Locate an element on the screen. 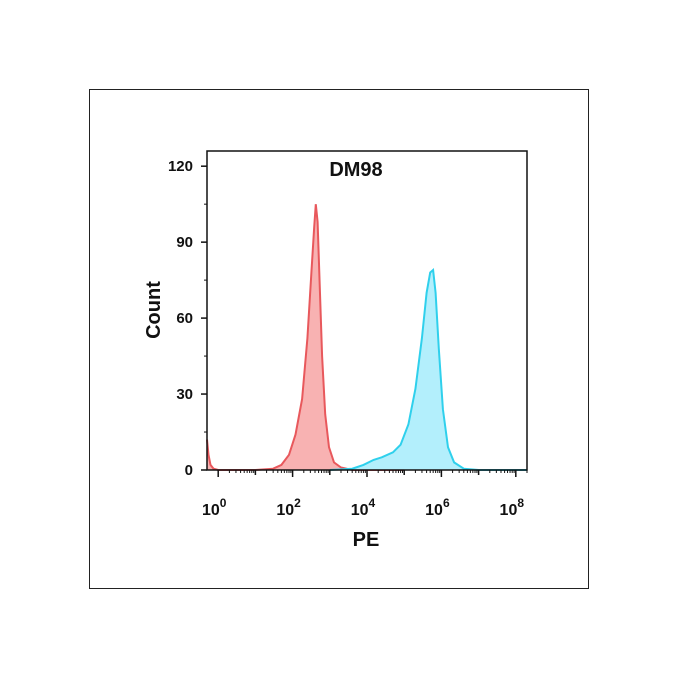 This screenshot has width=680, height=680. x-axis-label: PE is located at coordinates (366, 540).